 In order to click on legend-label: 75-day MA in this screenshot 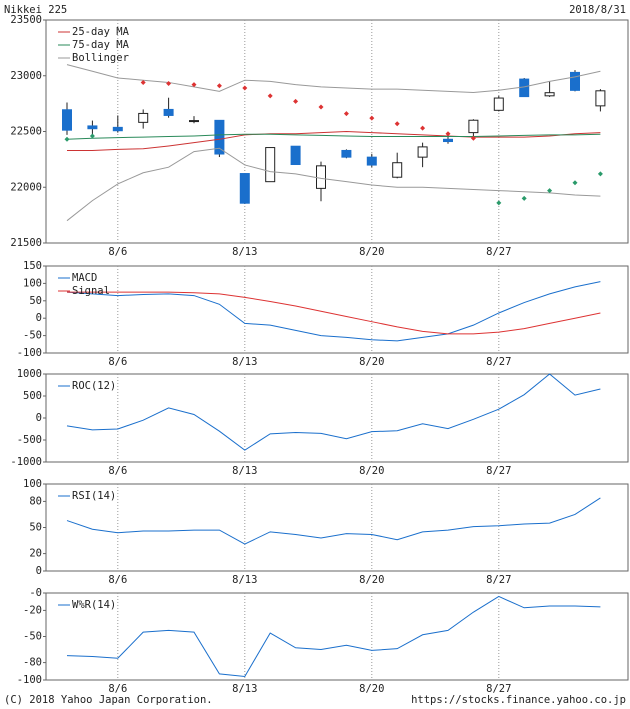, I will do `click(101, 45)`.